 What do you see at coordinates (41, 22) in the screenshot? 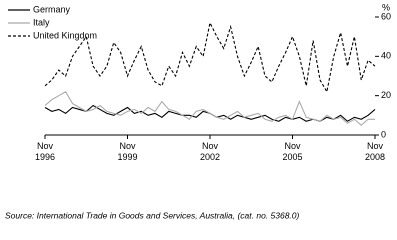
I see `legend-label: Italy` at bounding box center [41, 22].